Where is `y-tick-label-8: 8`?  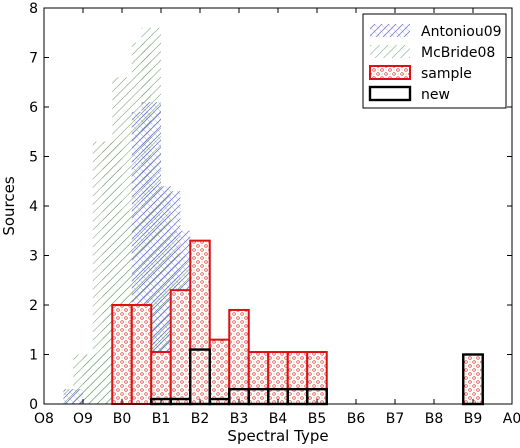 y-tick-label-8: 8 is located at coordinates (33, 9).